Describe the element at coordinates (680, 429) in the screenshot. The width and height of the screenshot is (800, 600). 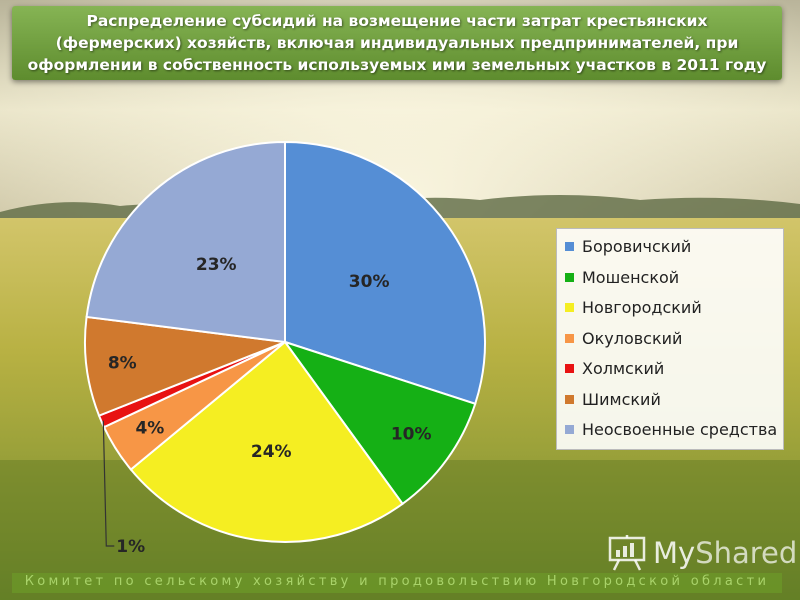
I see `legend-label-7: Неосвоенные средства` at that location.